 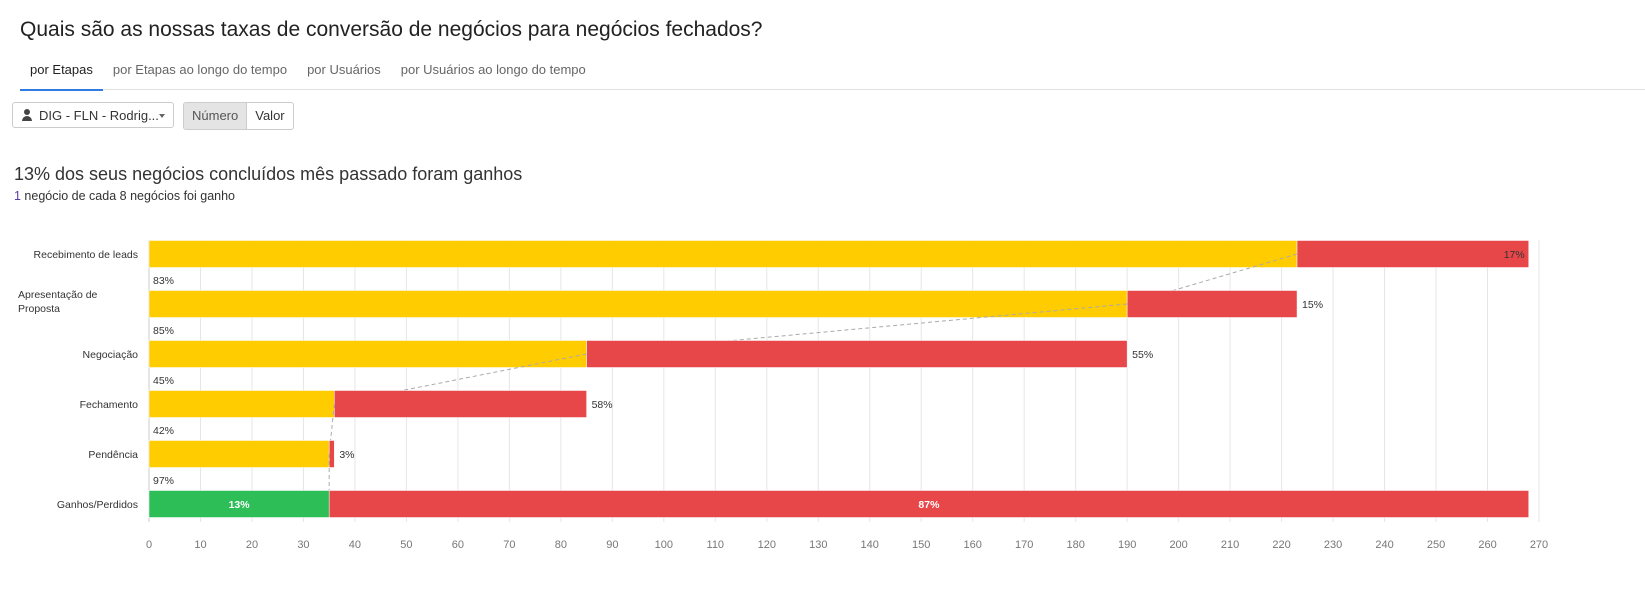 What do you see at coordinates (113, 455) in the screenshot?
I see `category-label: Pendência` at bounding box center [113, 455].